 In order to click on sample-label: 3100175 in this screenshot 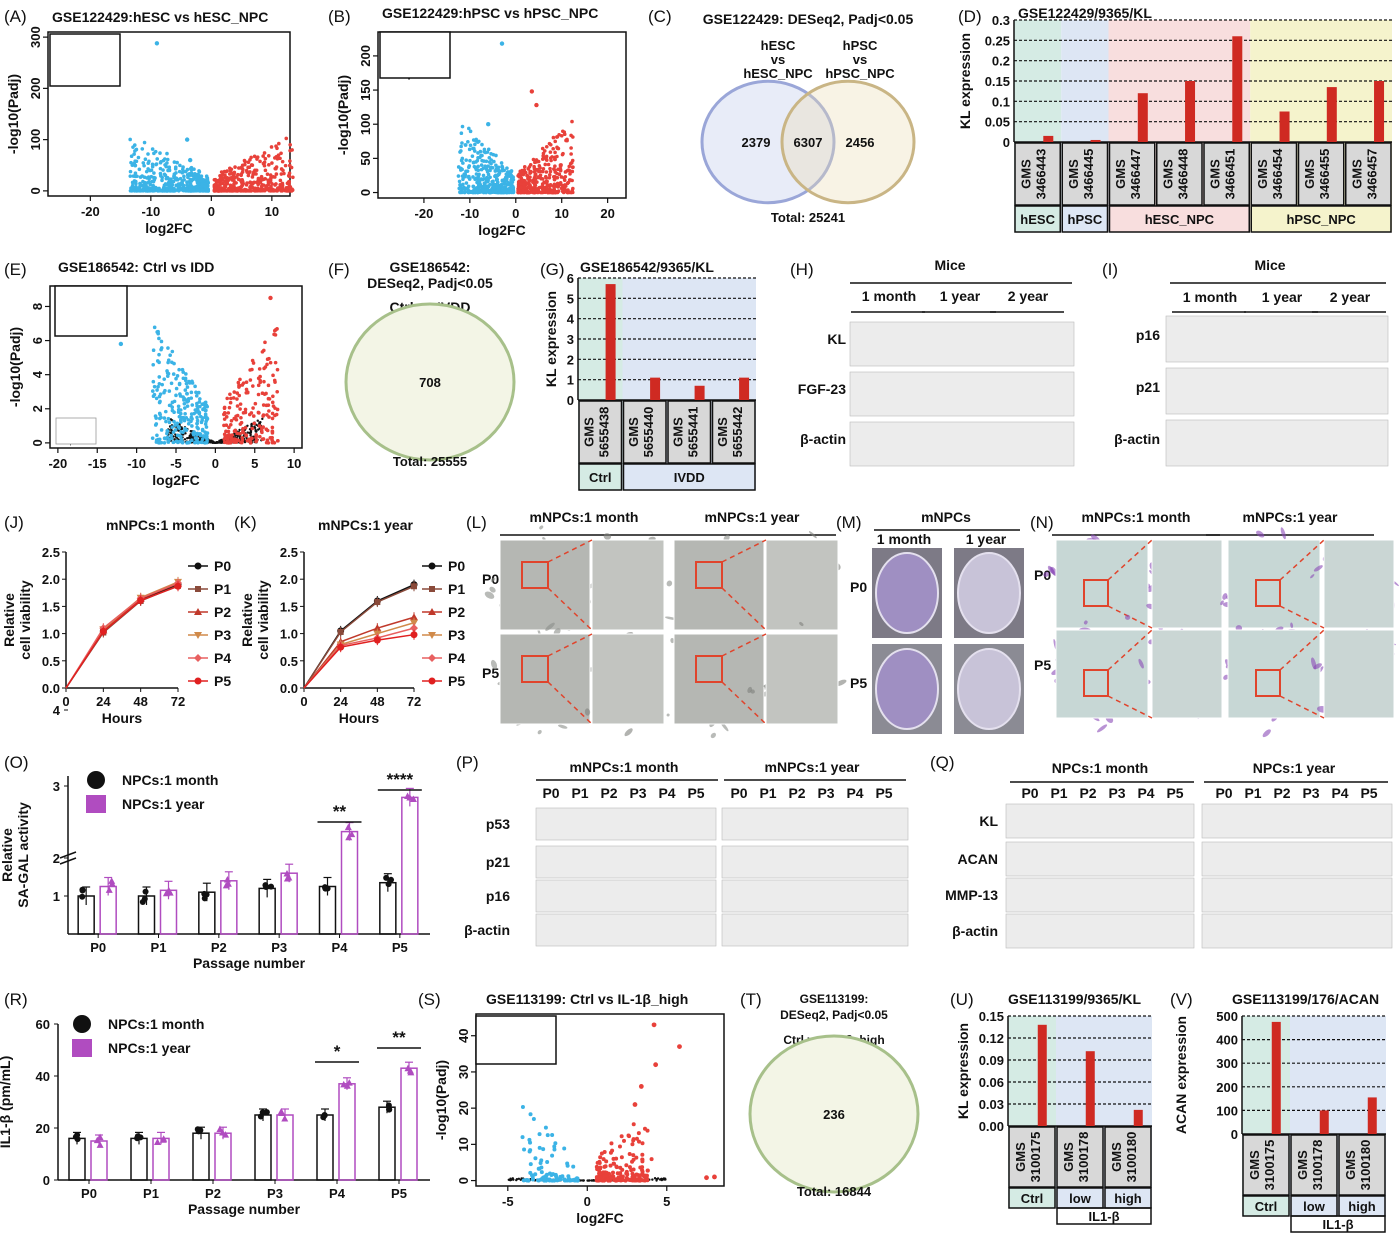, I will do `click(1035, 1157)`.